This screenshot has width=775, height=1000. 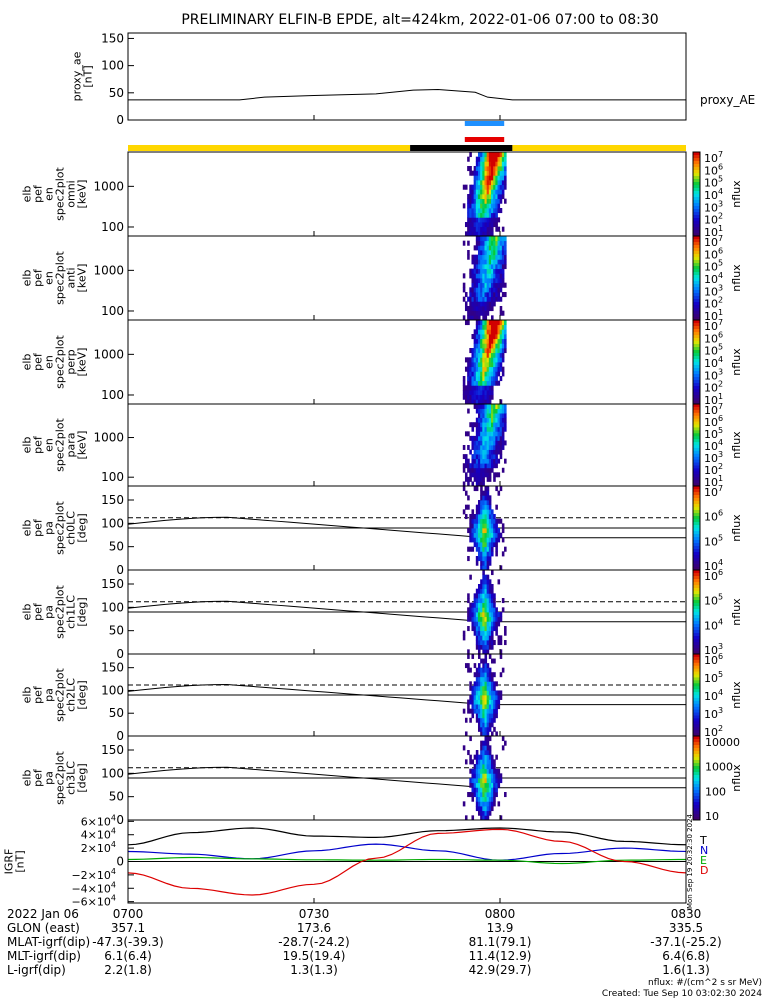 What do you see at coordinates (93, 901) in the screenshot?
I see `y-tick-label: −6×104` at bounding box center [93, 901].